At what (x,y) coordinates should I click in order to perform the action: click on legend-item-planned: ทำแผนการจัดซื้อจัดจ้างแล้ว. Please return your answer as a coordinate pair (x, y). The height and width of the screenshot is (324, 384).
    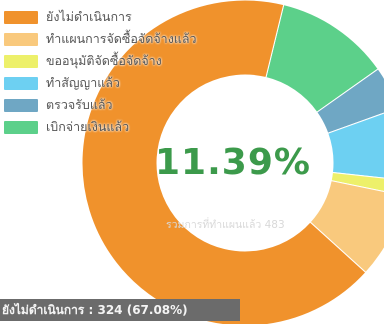
    Looking at the image, I should click on (98, 39).